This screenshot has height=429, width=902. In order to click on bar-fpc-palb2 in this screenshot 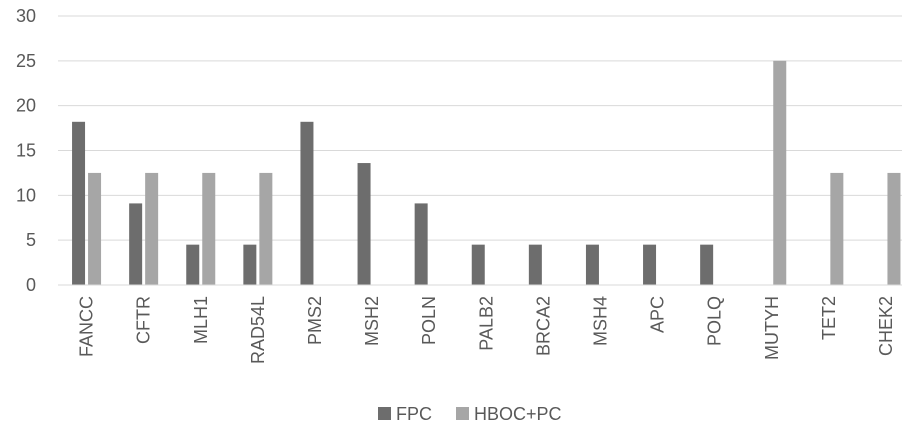, I will do `click(478, 264)`.